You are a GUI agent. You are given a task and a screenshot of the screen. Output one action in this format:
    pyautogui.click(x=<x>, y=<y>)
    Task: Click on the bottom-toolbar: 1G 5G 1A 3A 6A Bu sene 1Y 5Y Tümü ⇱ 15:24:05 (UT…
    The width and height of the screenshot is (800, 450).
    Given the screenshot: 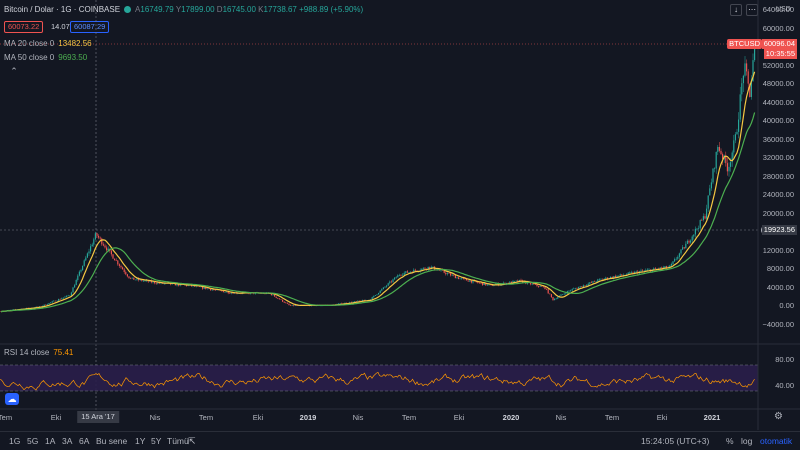 What is the action you would take?
    pyautogui.click(x=400, y=440)
    